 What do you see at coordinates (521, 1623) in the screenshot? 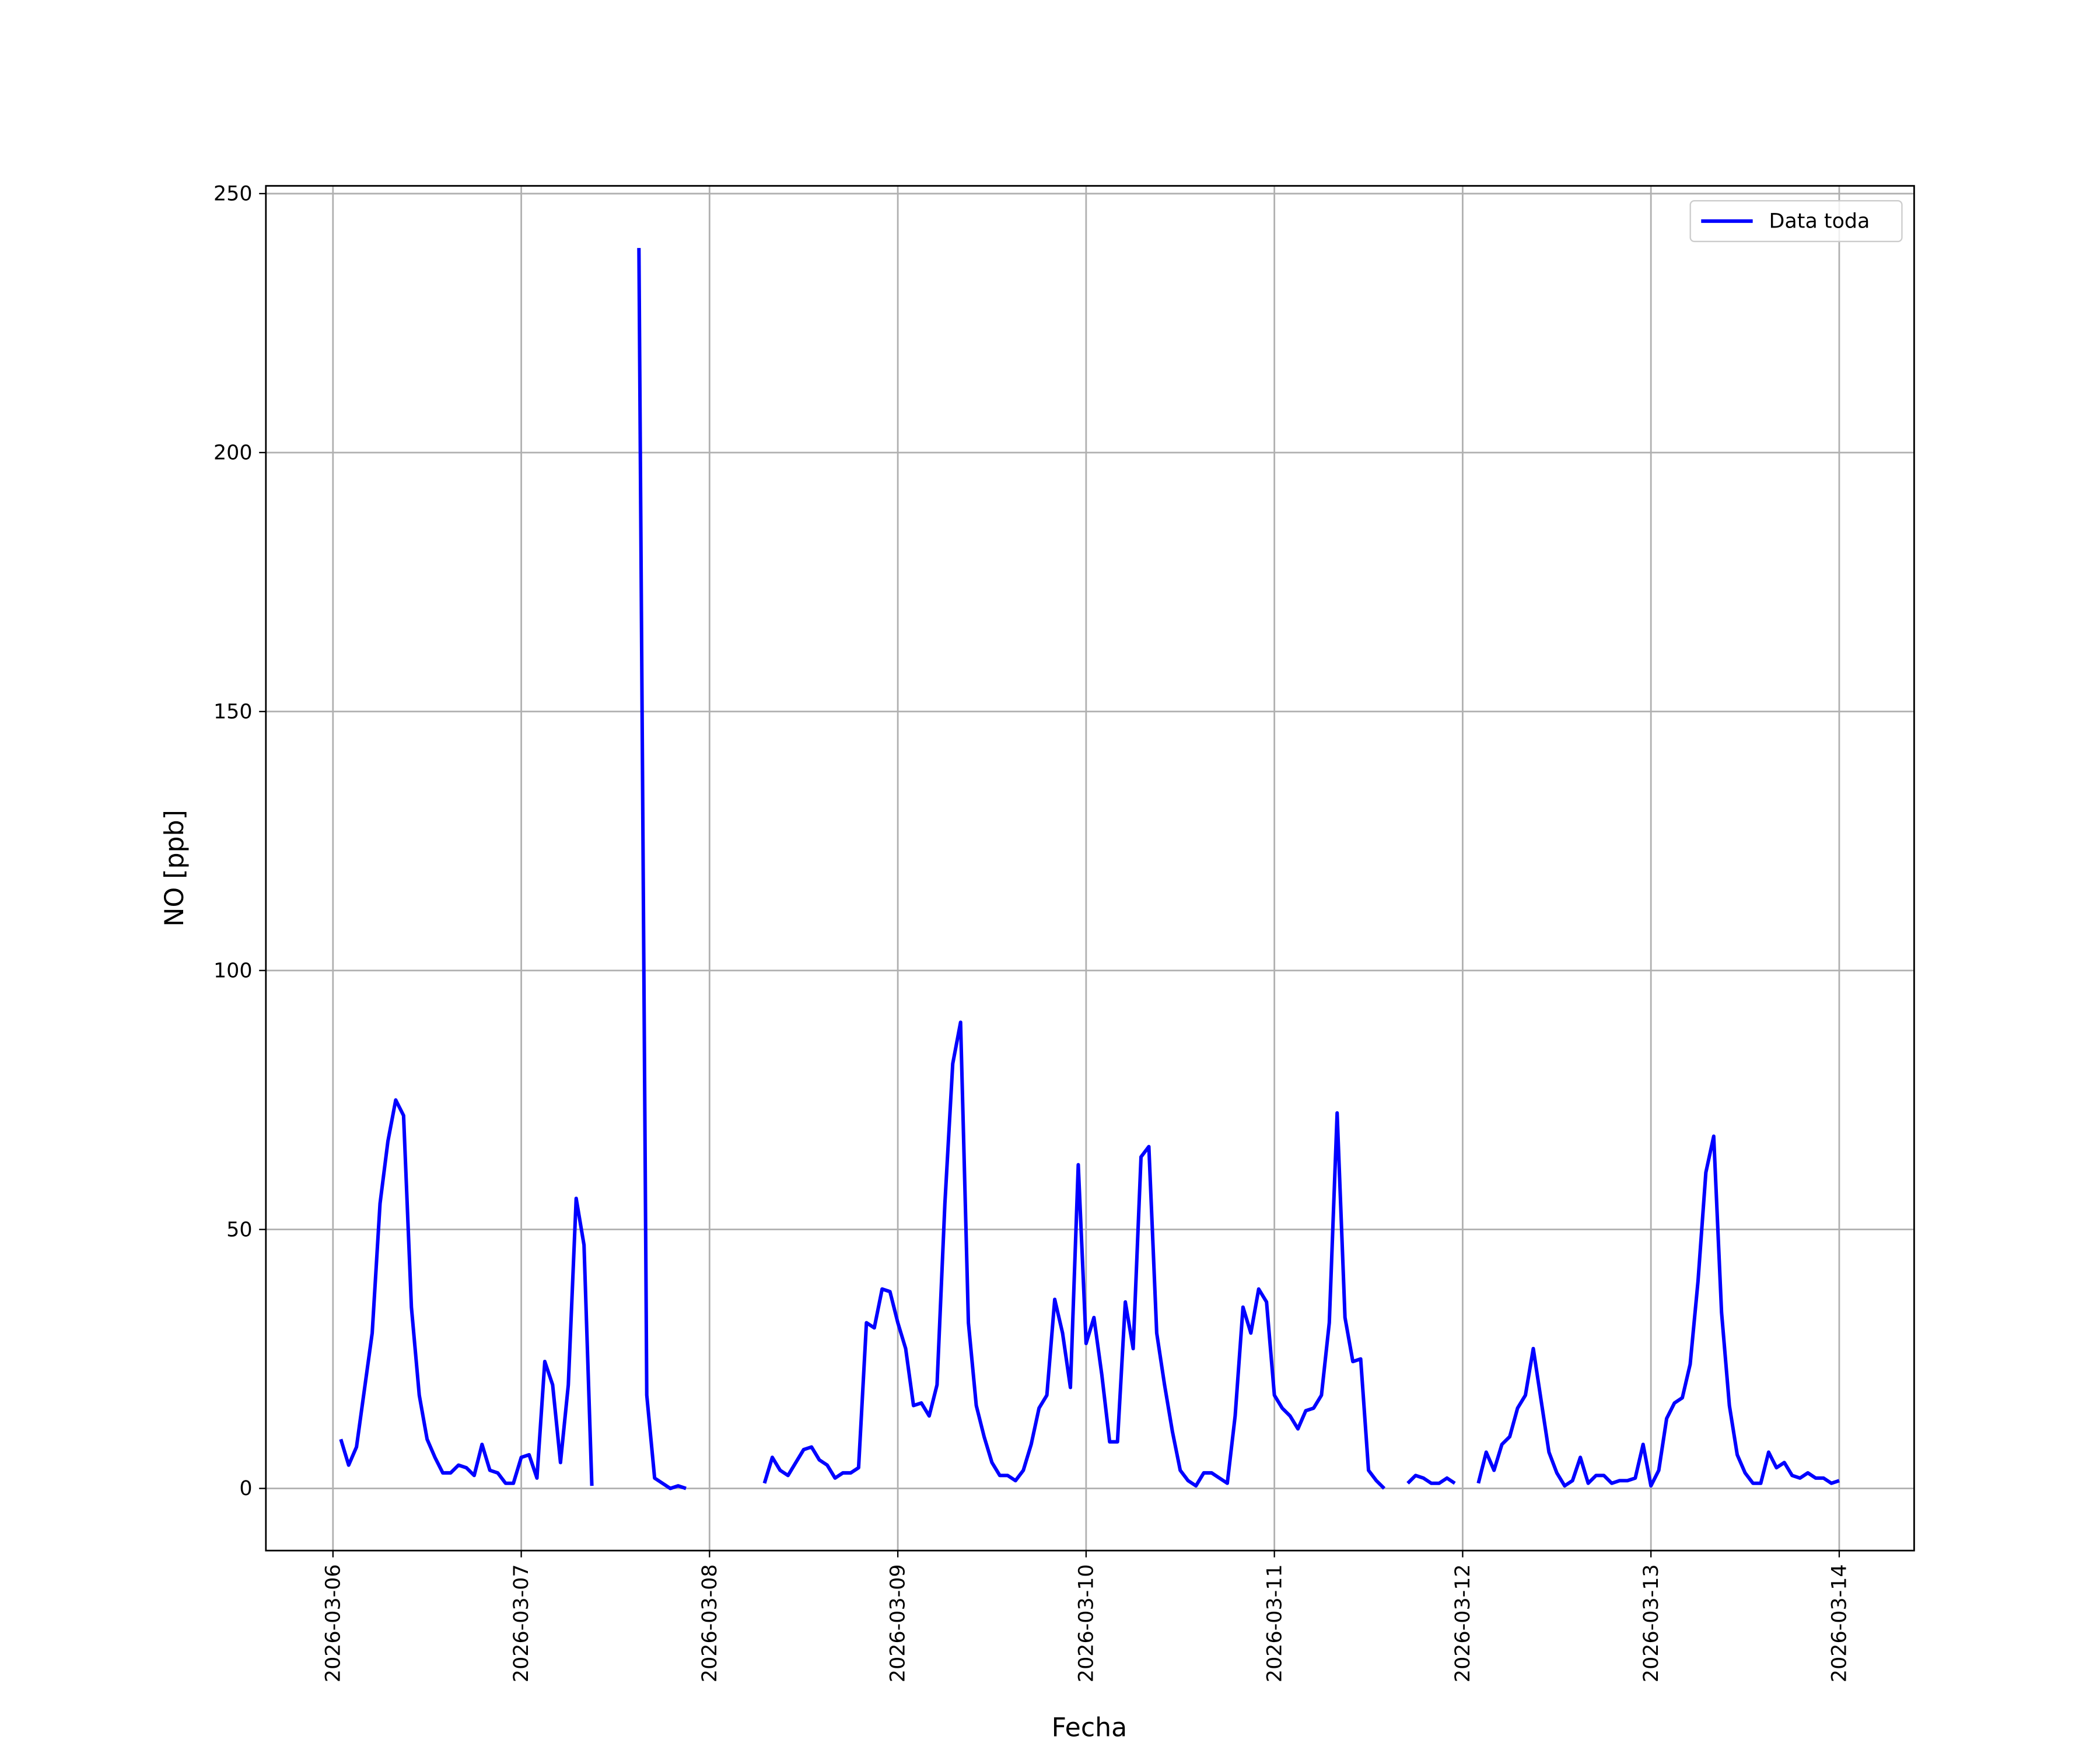
I see `x-tick-label: 2026-03-07` at bounding box center [521, 1623].